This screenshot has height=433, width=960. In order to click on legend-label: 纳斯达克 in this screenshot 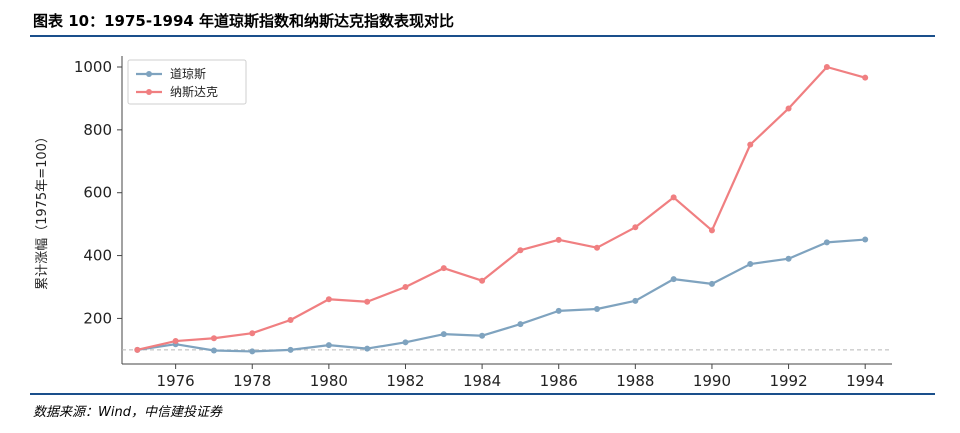, I will do `click(194, 92)`.